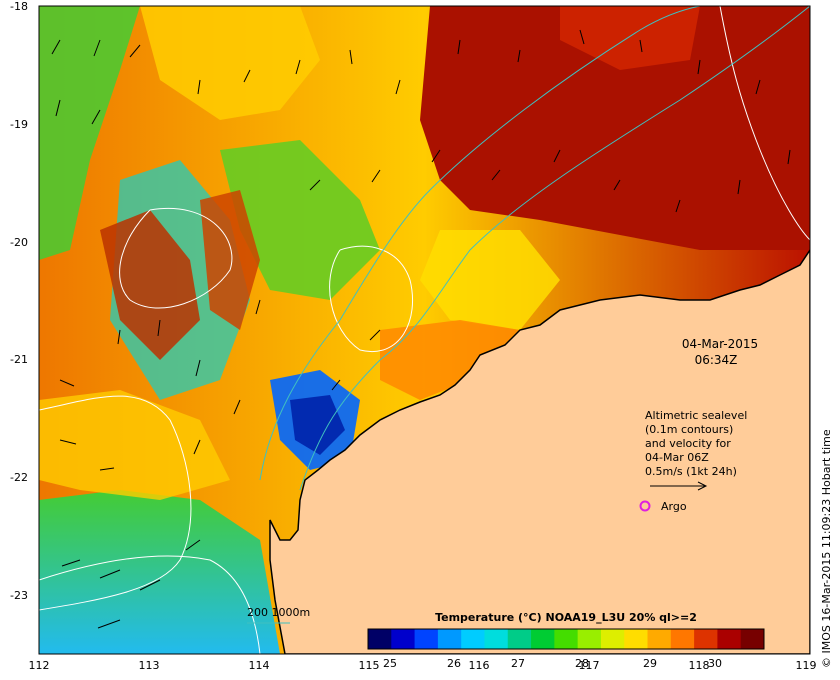  Describe the element at coordinates (19, 359) in the screenshot. I see `y-tick-label: -21` at that location.